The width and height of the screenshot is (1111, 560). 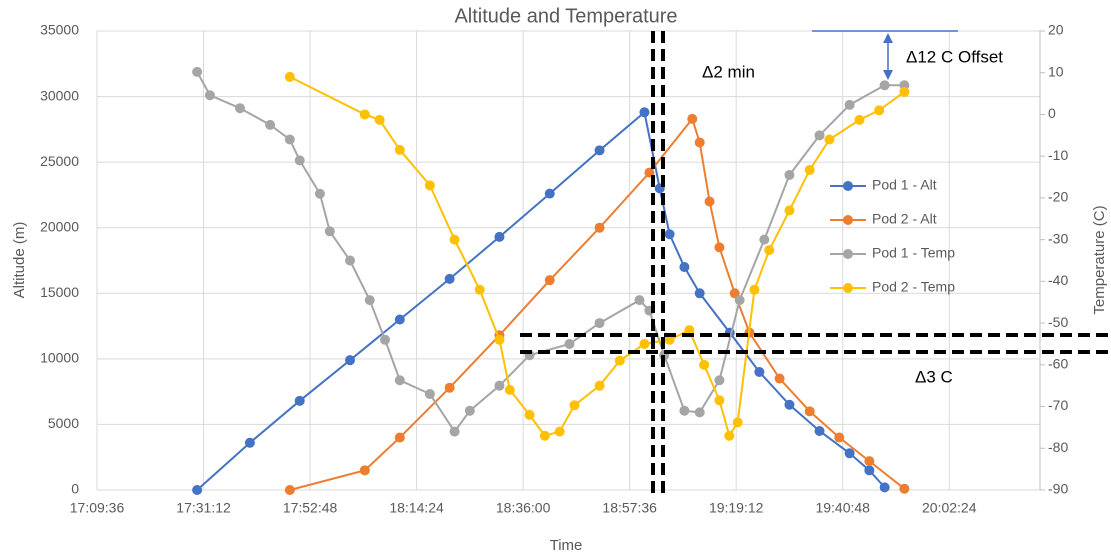 What do you see at coordinates (904, 219) in the screenshot?
I see `legend-label: Pod 2 - Alt` at bounding box center [904, 219].